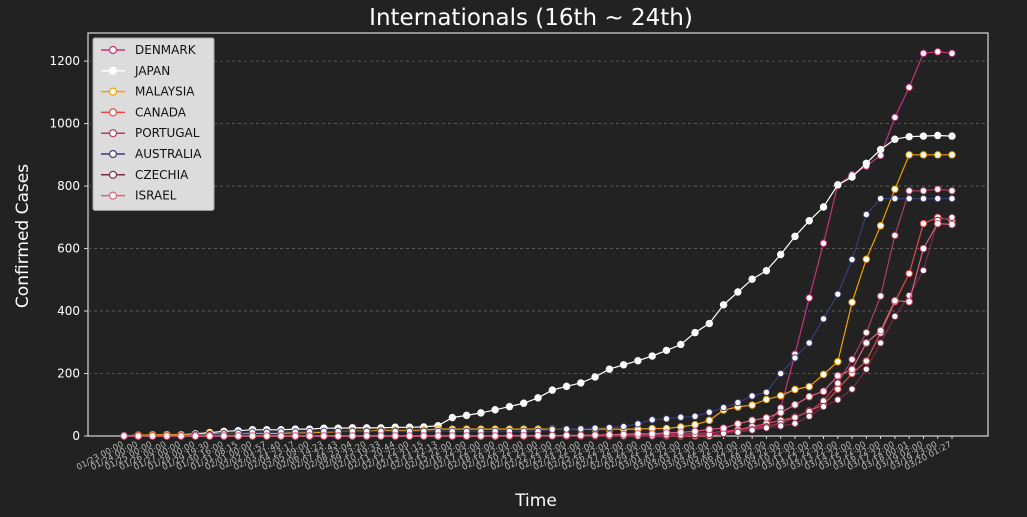 The height and width of the screenshot is (517, 1027). Describe the element at coordinates (161, 112) in the screenshot. I see `legend-label: CANADA` at that location.